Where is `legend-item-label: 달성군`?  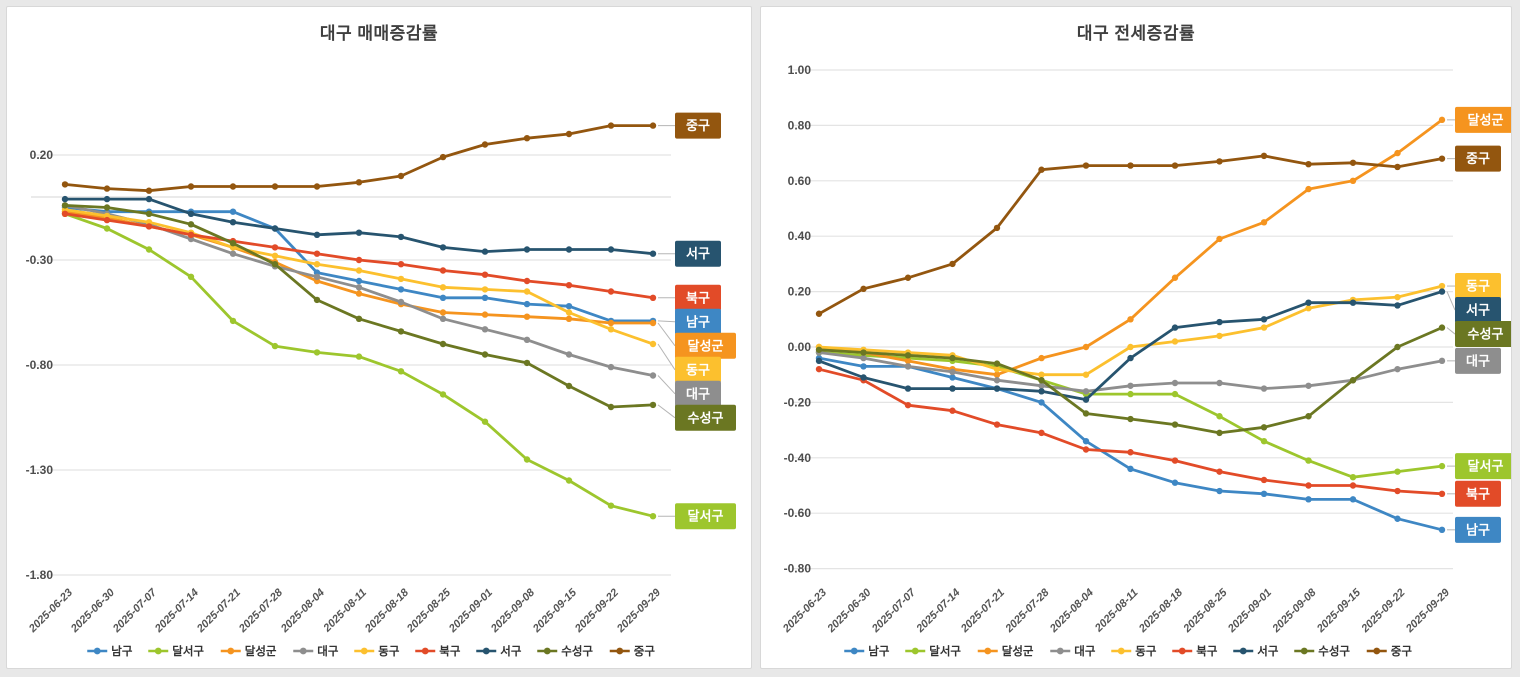
legend-item-label: 달성군 is located at coordinates (261, 651).